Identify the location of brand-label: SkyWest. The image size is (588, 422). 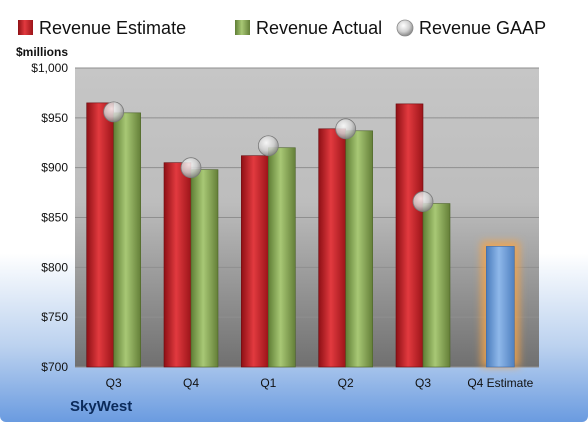
(101, 406).